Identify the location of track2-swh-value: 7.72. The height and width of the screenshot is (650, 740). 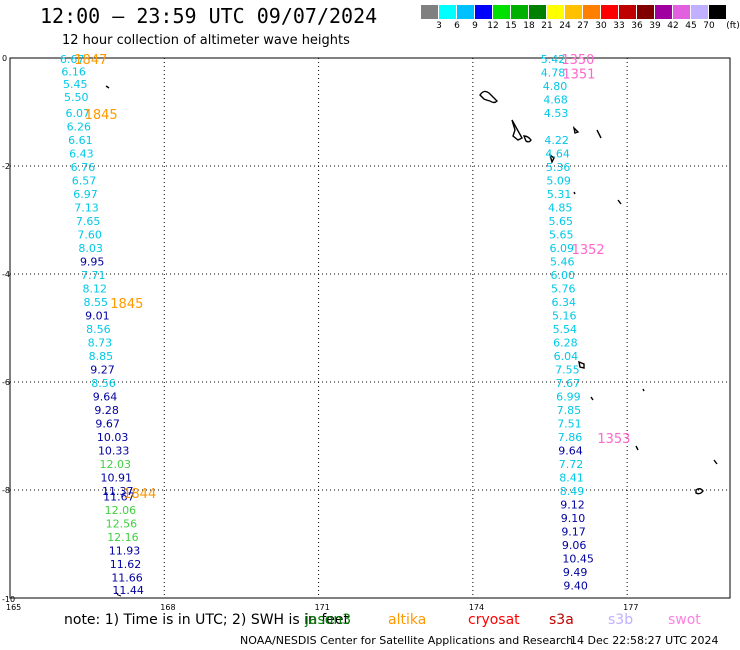
(571, 464).